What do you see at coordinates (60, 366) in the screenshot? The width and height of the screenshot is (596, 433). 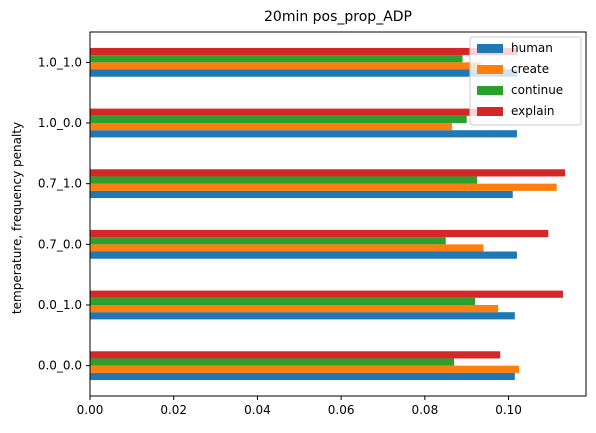 I see `y-tick-label: 0.0_0.0` at bounding box center [60, 366].